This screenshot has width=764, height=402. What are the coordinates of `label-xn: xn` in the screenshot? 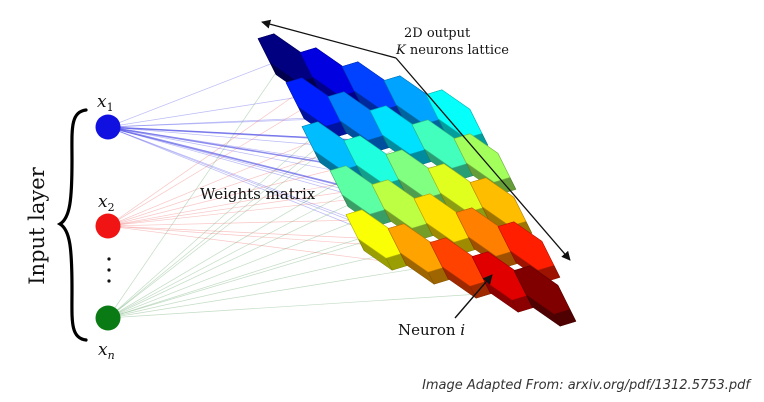 It's located at (106, 351).